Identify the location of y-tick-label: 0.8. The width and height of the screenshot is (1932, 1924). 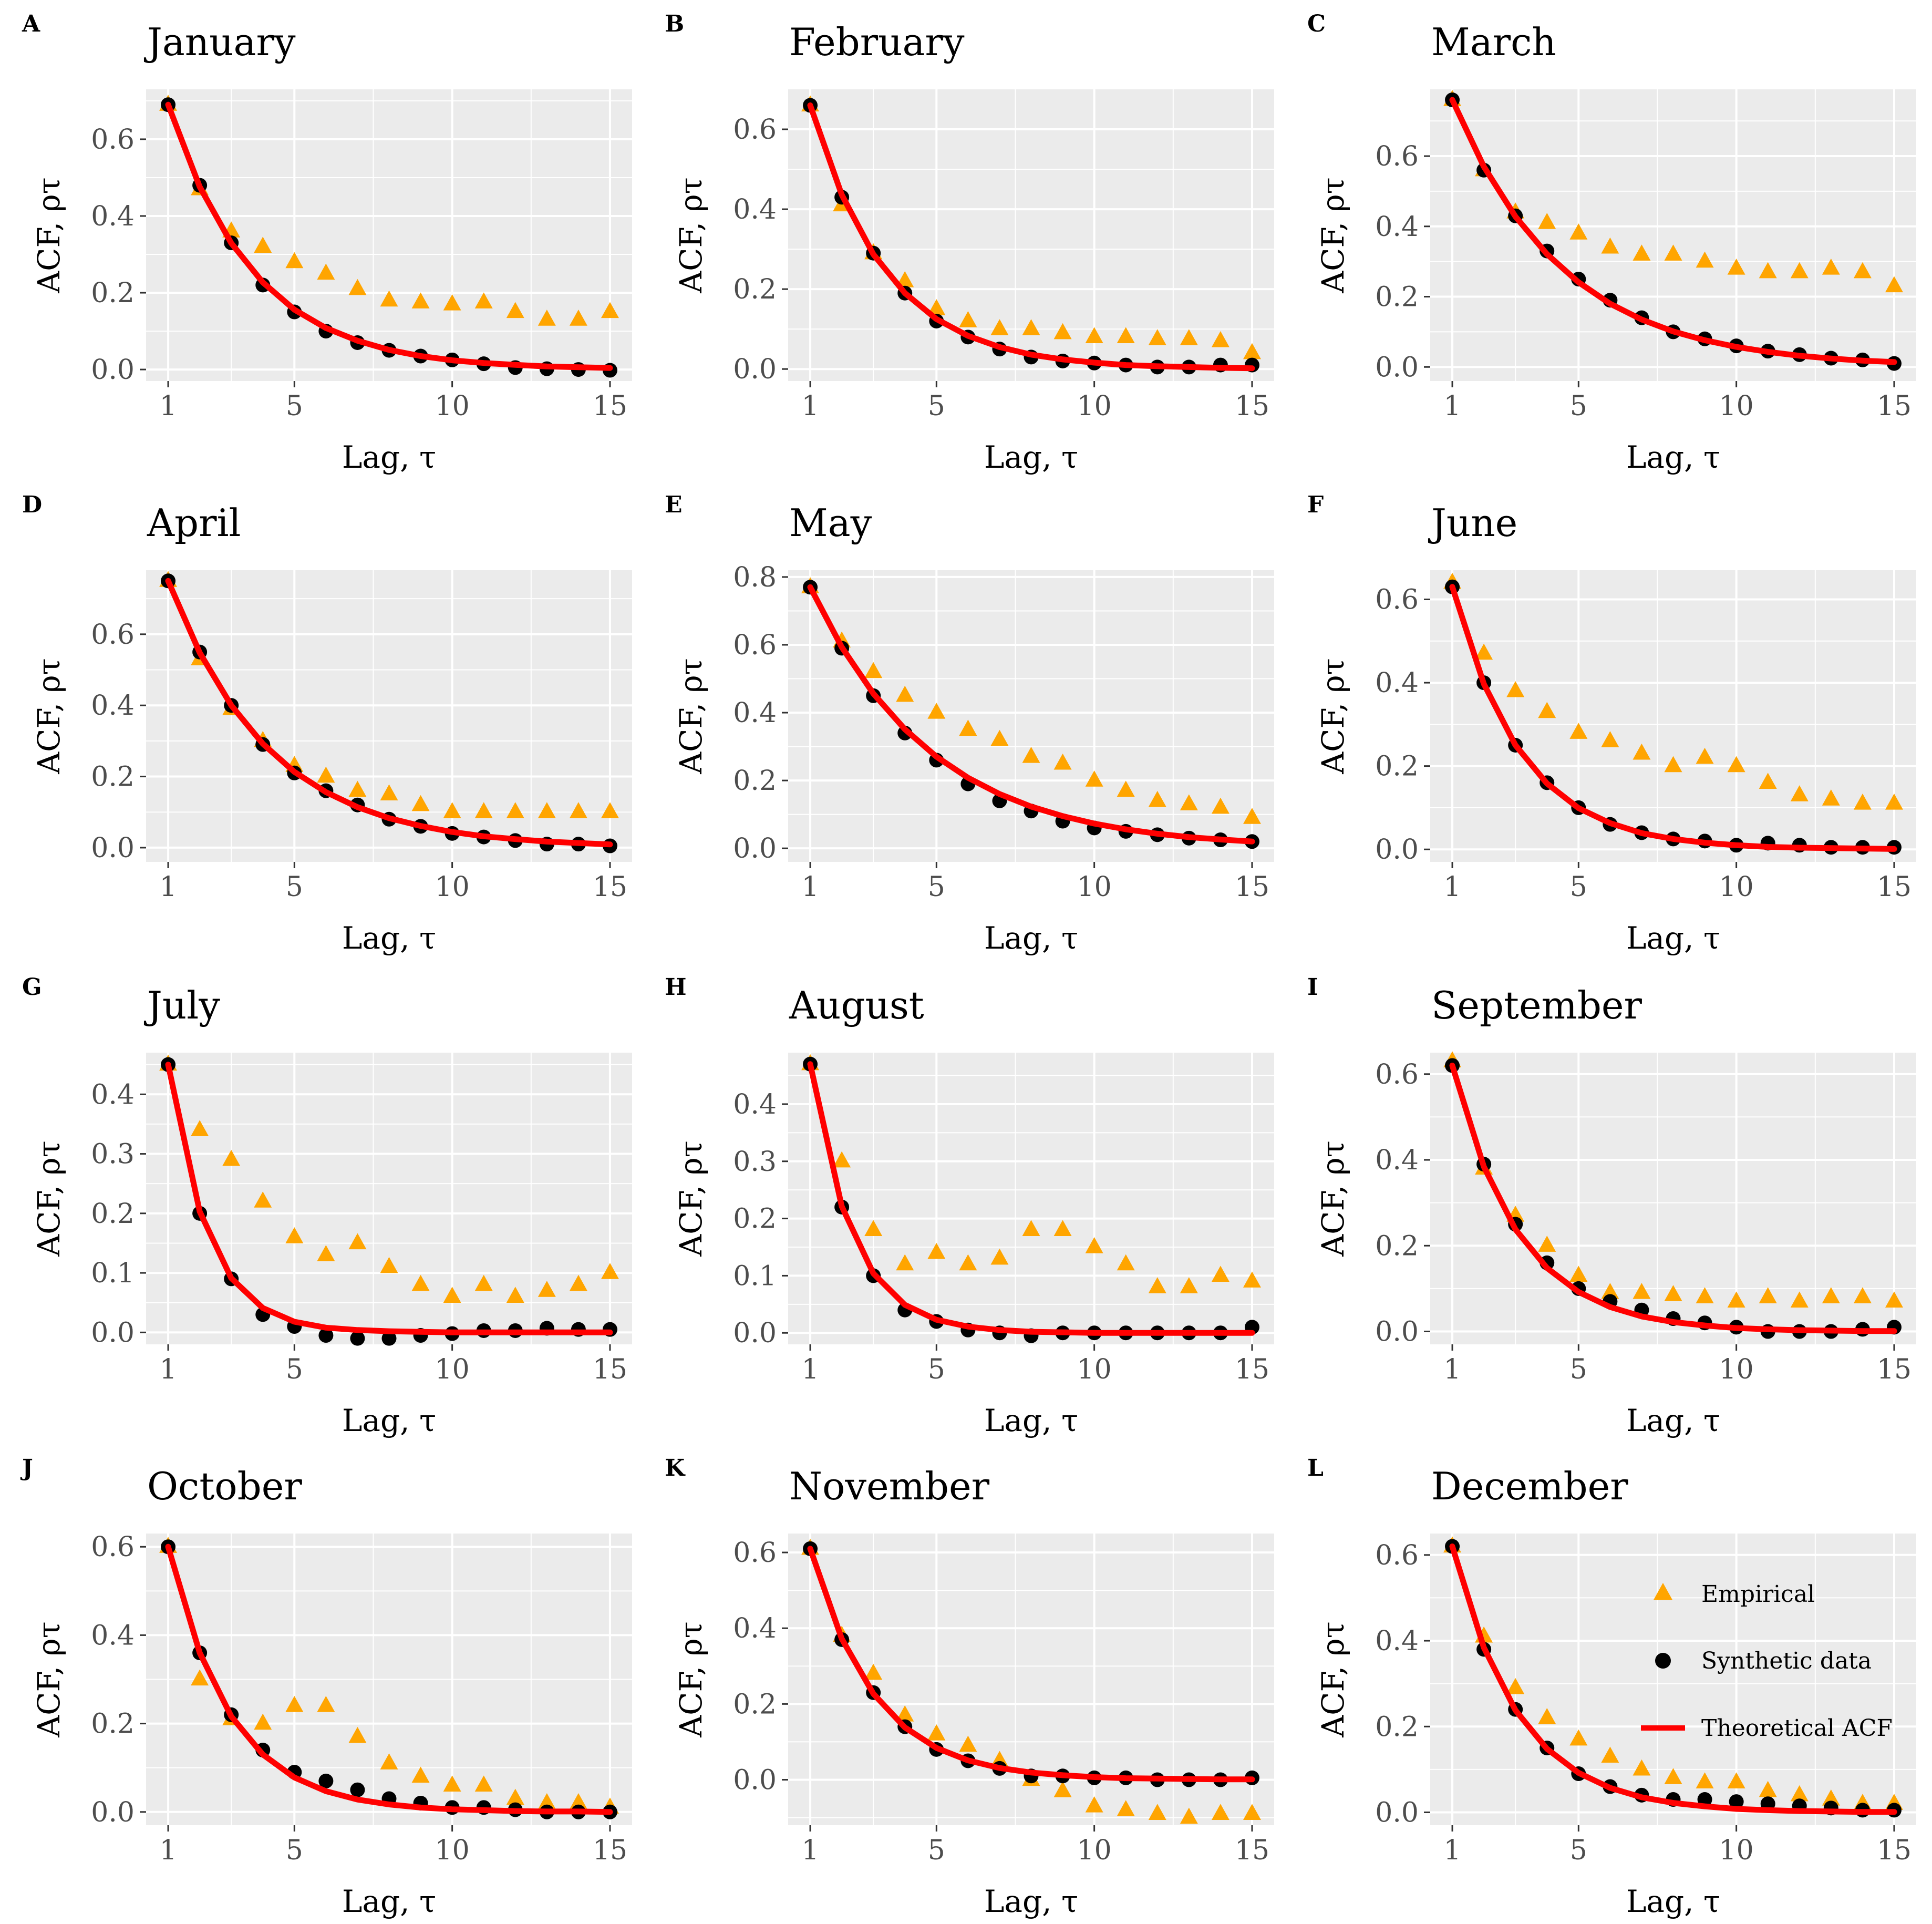
(755, 578).